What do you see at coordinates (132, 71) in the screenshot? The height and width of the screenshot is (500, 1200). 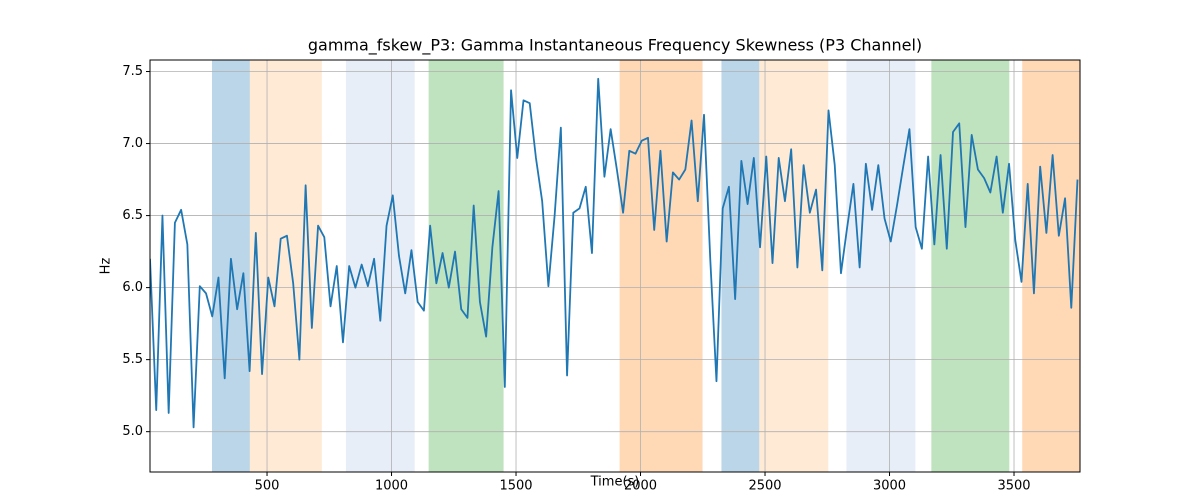 I see `y-tick-label: 7.5` at bounding box center [132, 71].